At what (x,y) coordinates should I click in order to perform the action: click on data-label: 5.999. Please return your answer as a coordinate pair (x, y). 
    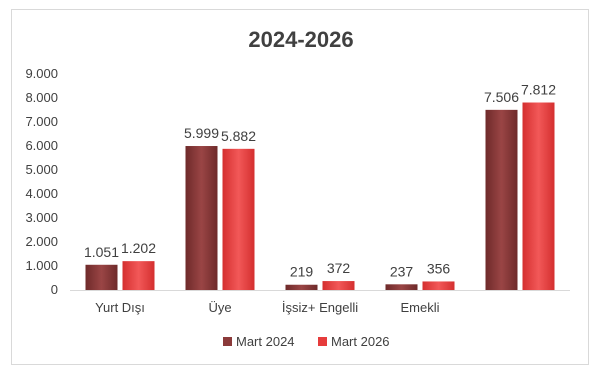
    Looking at the image, I should click on (201, 133).